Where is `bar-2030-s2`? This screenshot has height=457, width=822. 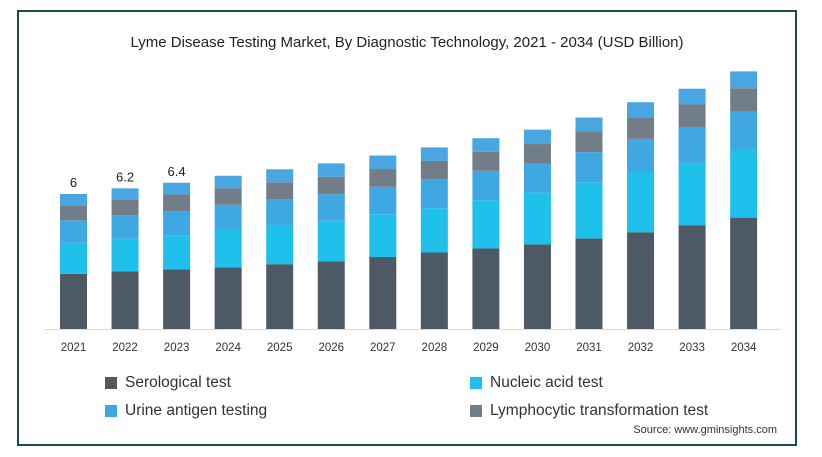 bar-2030-s2 is located at coordinates (537, 178).